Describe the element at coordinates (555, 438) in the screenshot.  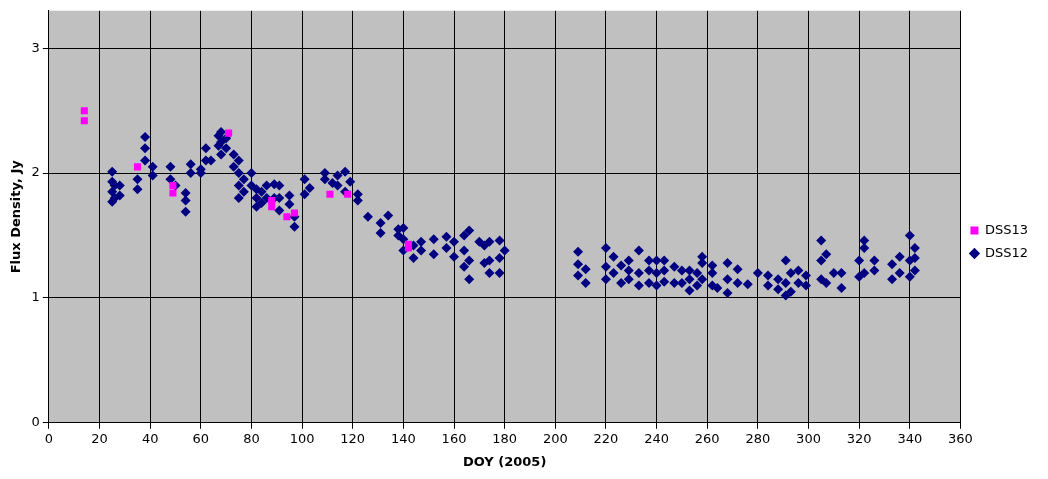
I see `x-tick-label: 200` at that location.